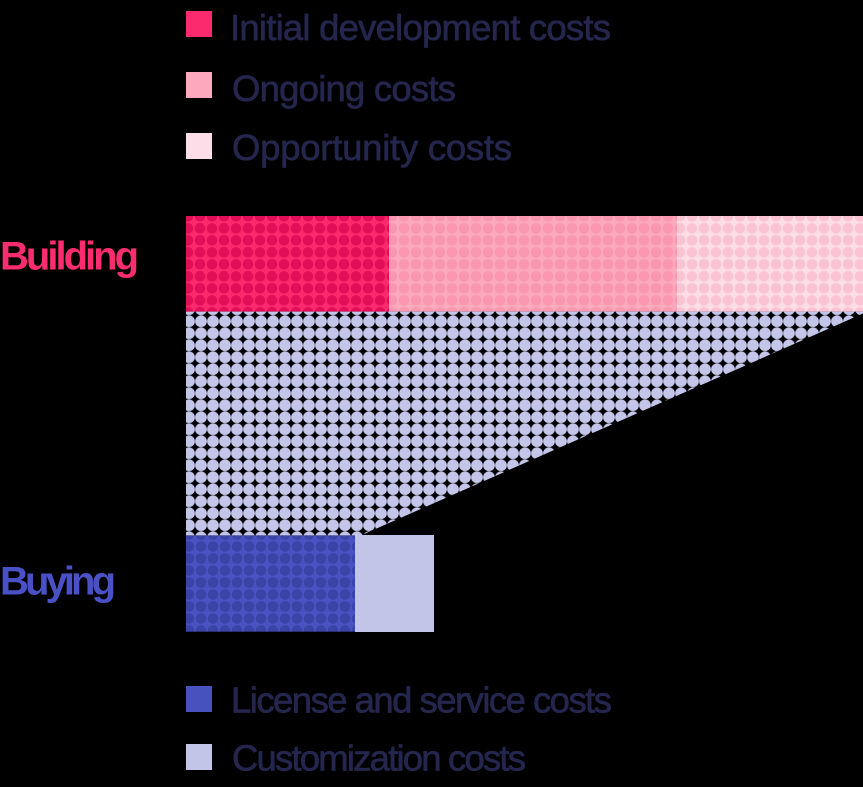 Image resolution: width=863 pixels, height=787 pixels. What do you see at coordinates (372, 147) in the screenshot?
I see `svg-text: Opportunity costs` at bounding box center [372, 147].